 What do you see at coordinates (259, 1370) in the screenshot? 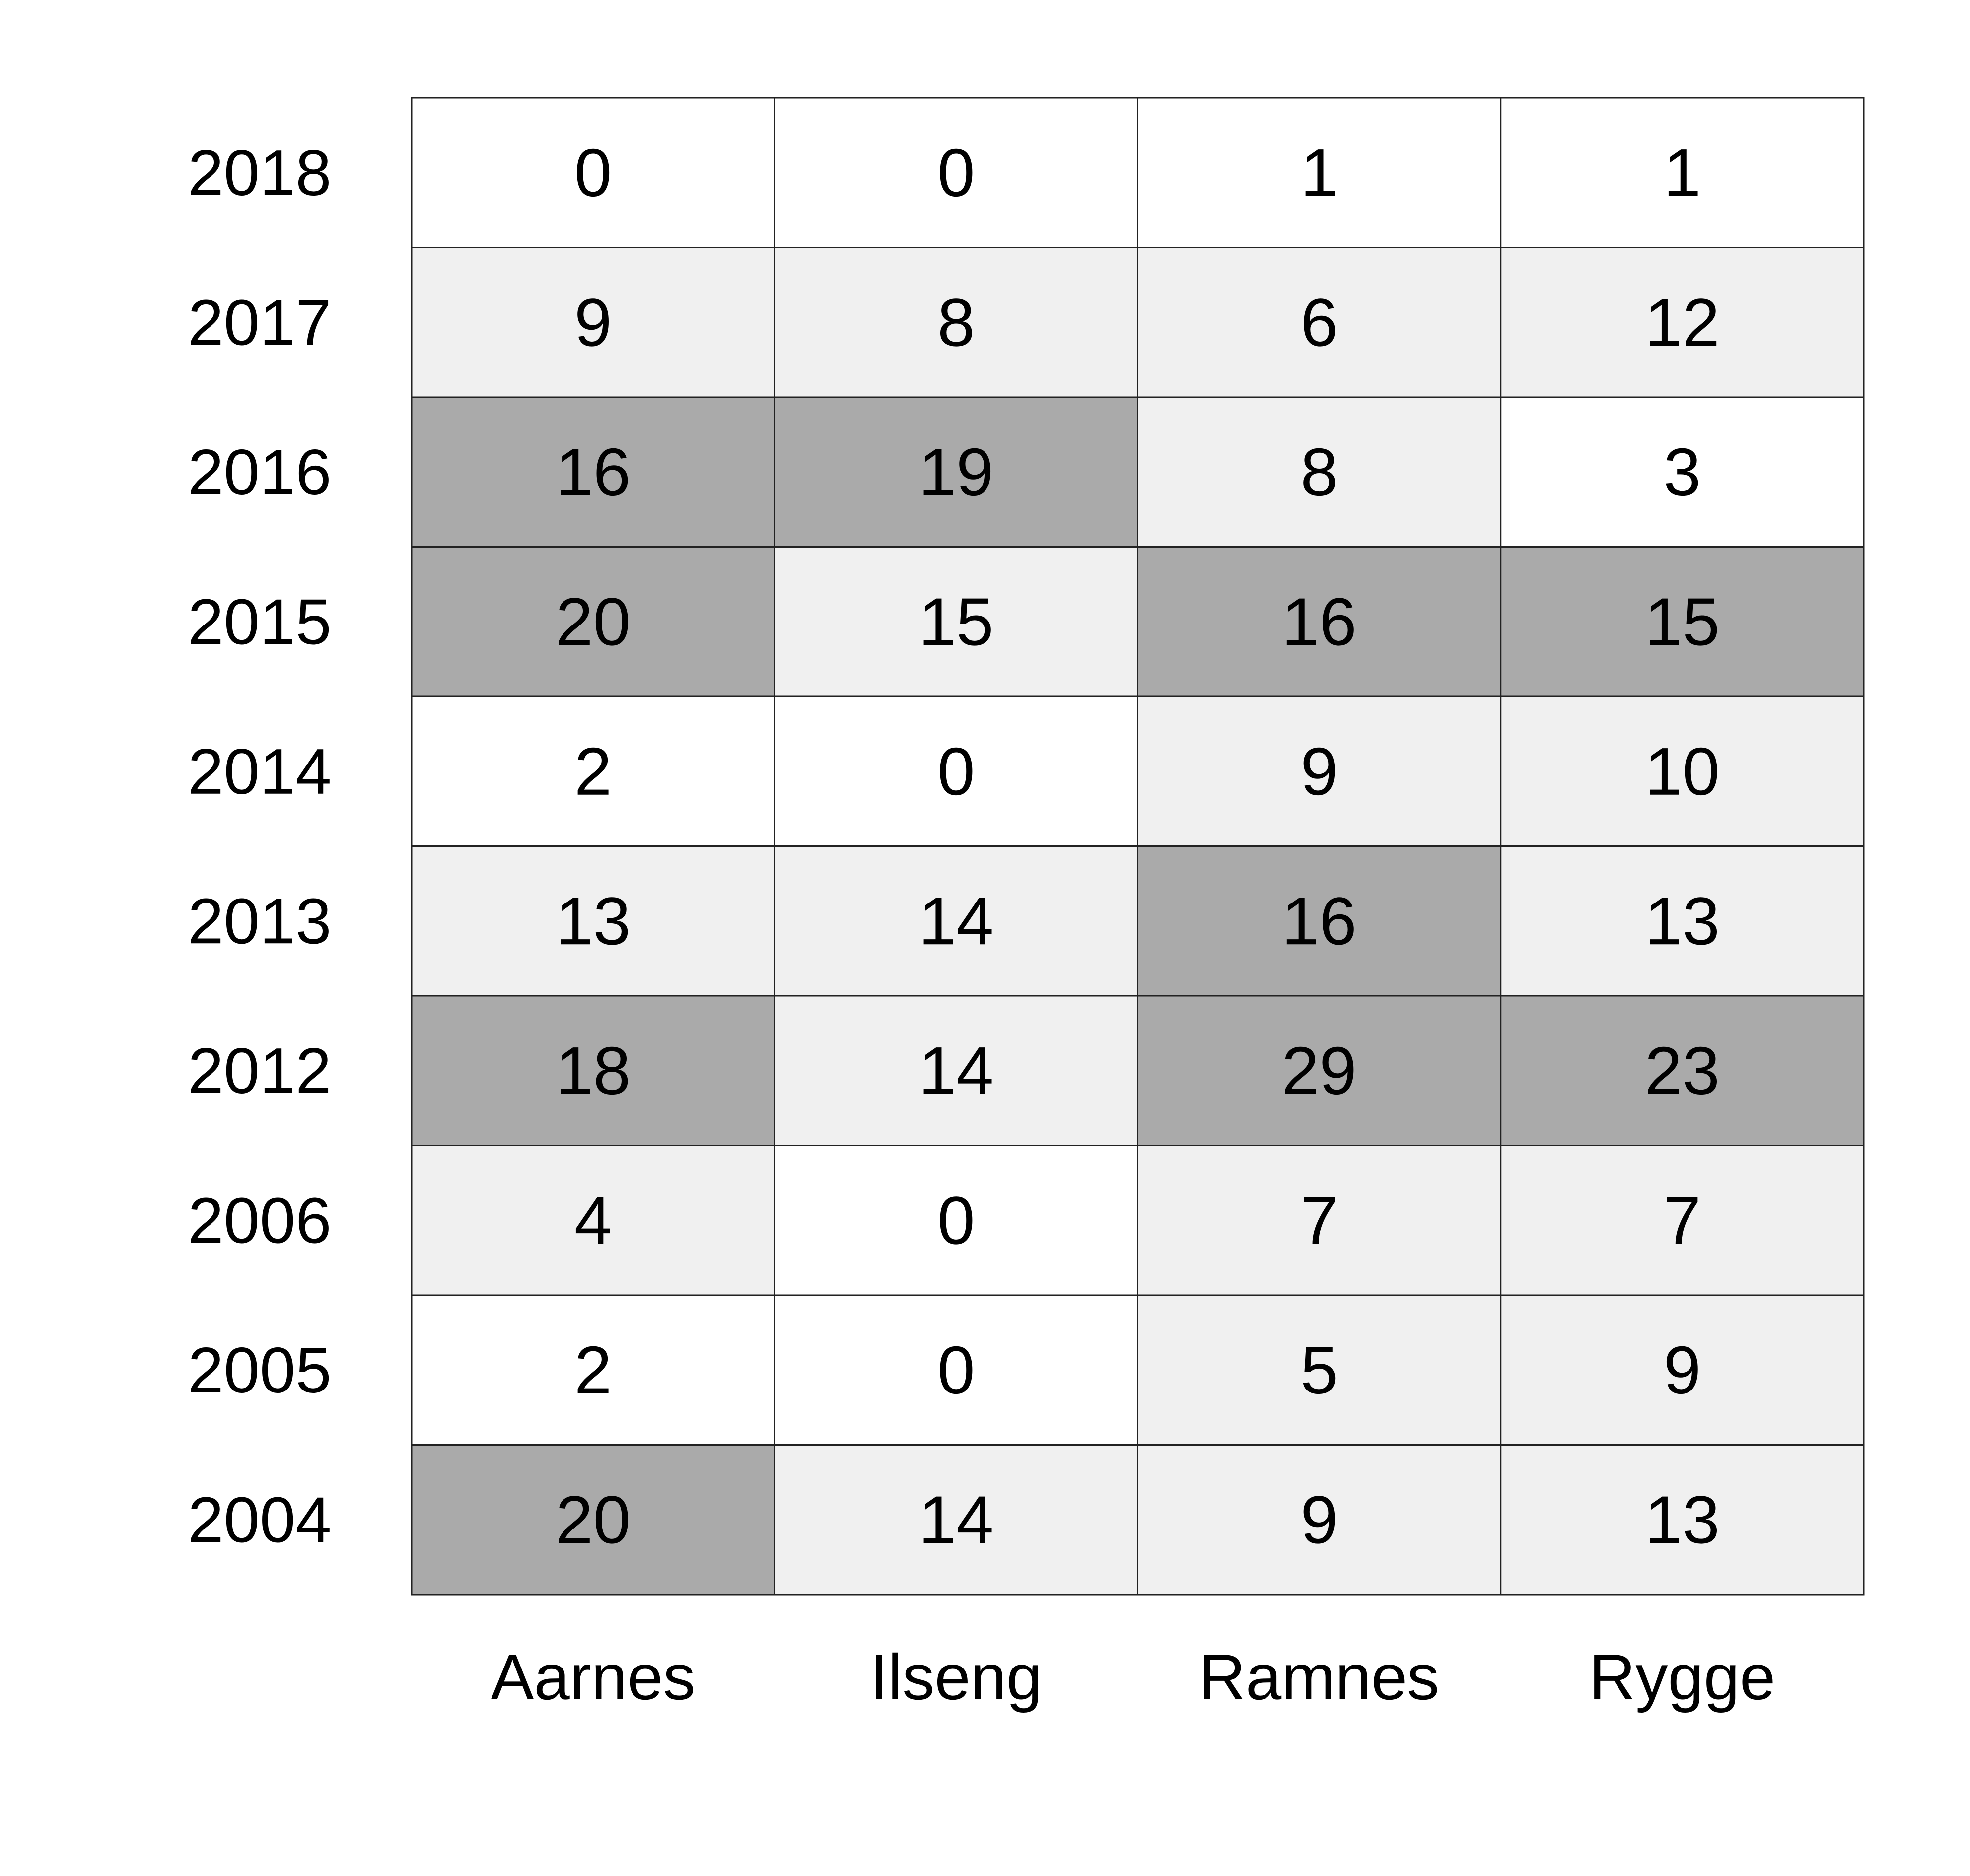
I see `row-label-2005: 2005` at bounding box center [259, 1370].